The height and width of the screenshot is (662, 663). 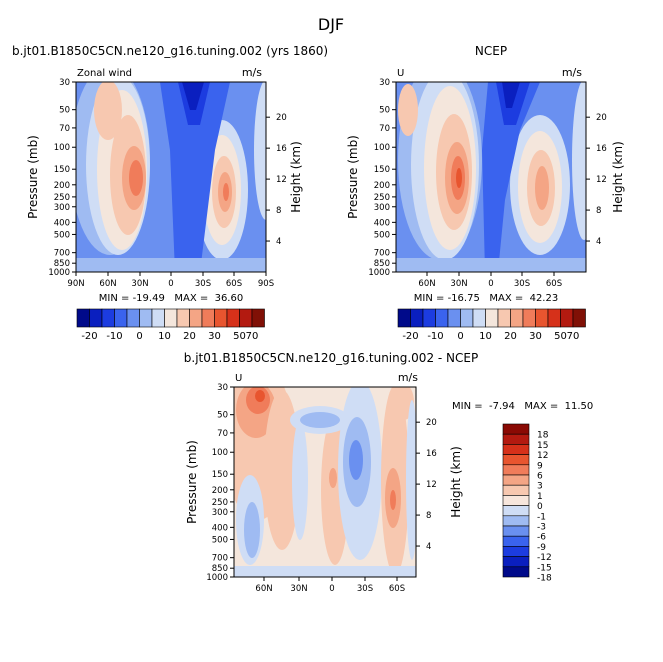 I want to click on colorbar-label: 1, so click(x=540, y=497).